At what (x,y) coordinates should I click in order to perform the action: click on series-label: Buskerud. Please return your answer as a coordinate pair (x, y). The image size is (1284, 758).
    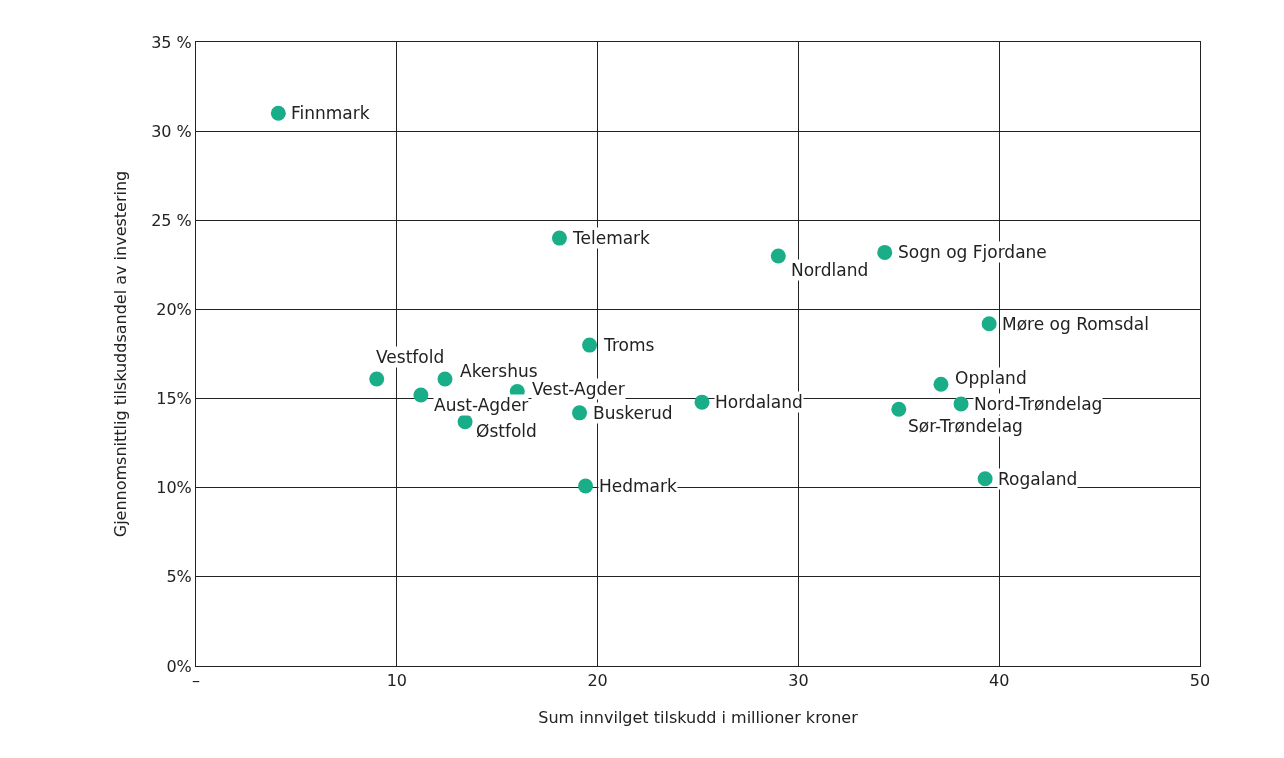
    Looking at the image, I should click on (633, 413).